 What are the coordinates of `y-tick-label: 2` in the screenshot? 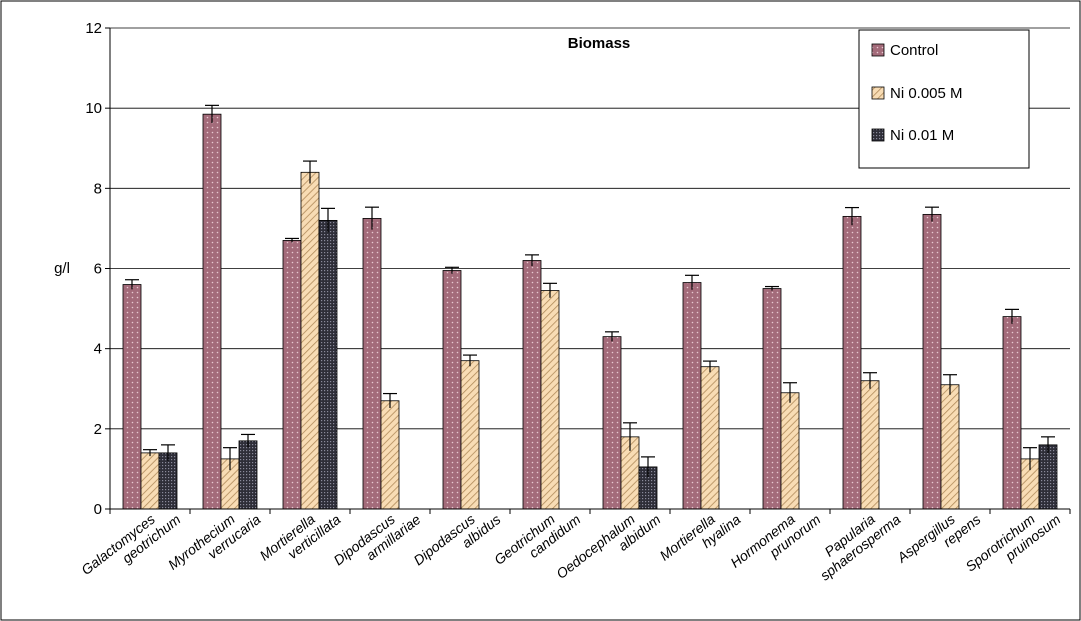 It's located at (98, 429).